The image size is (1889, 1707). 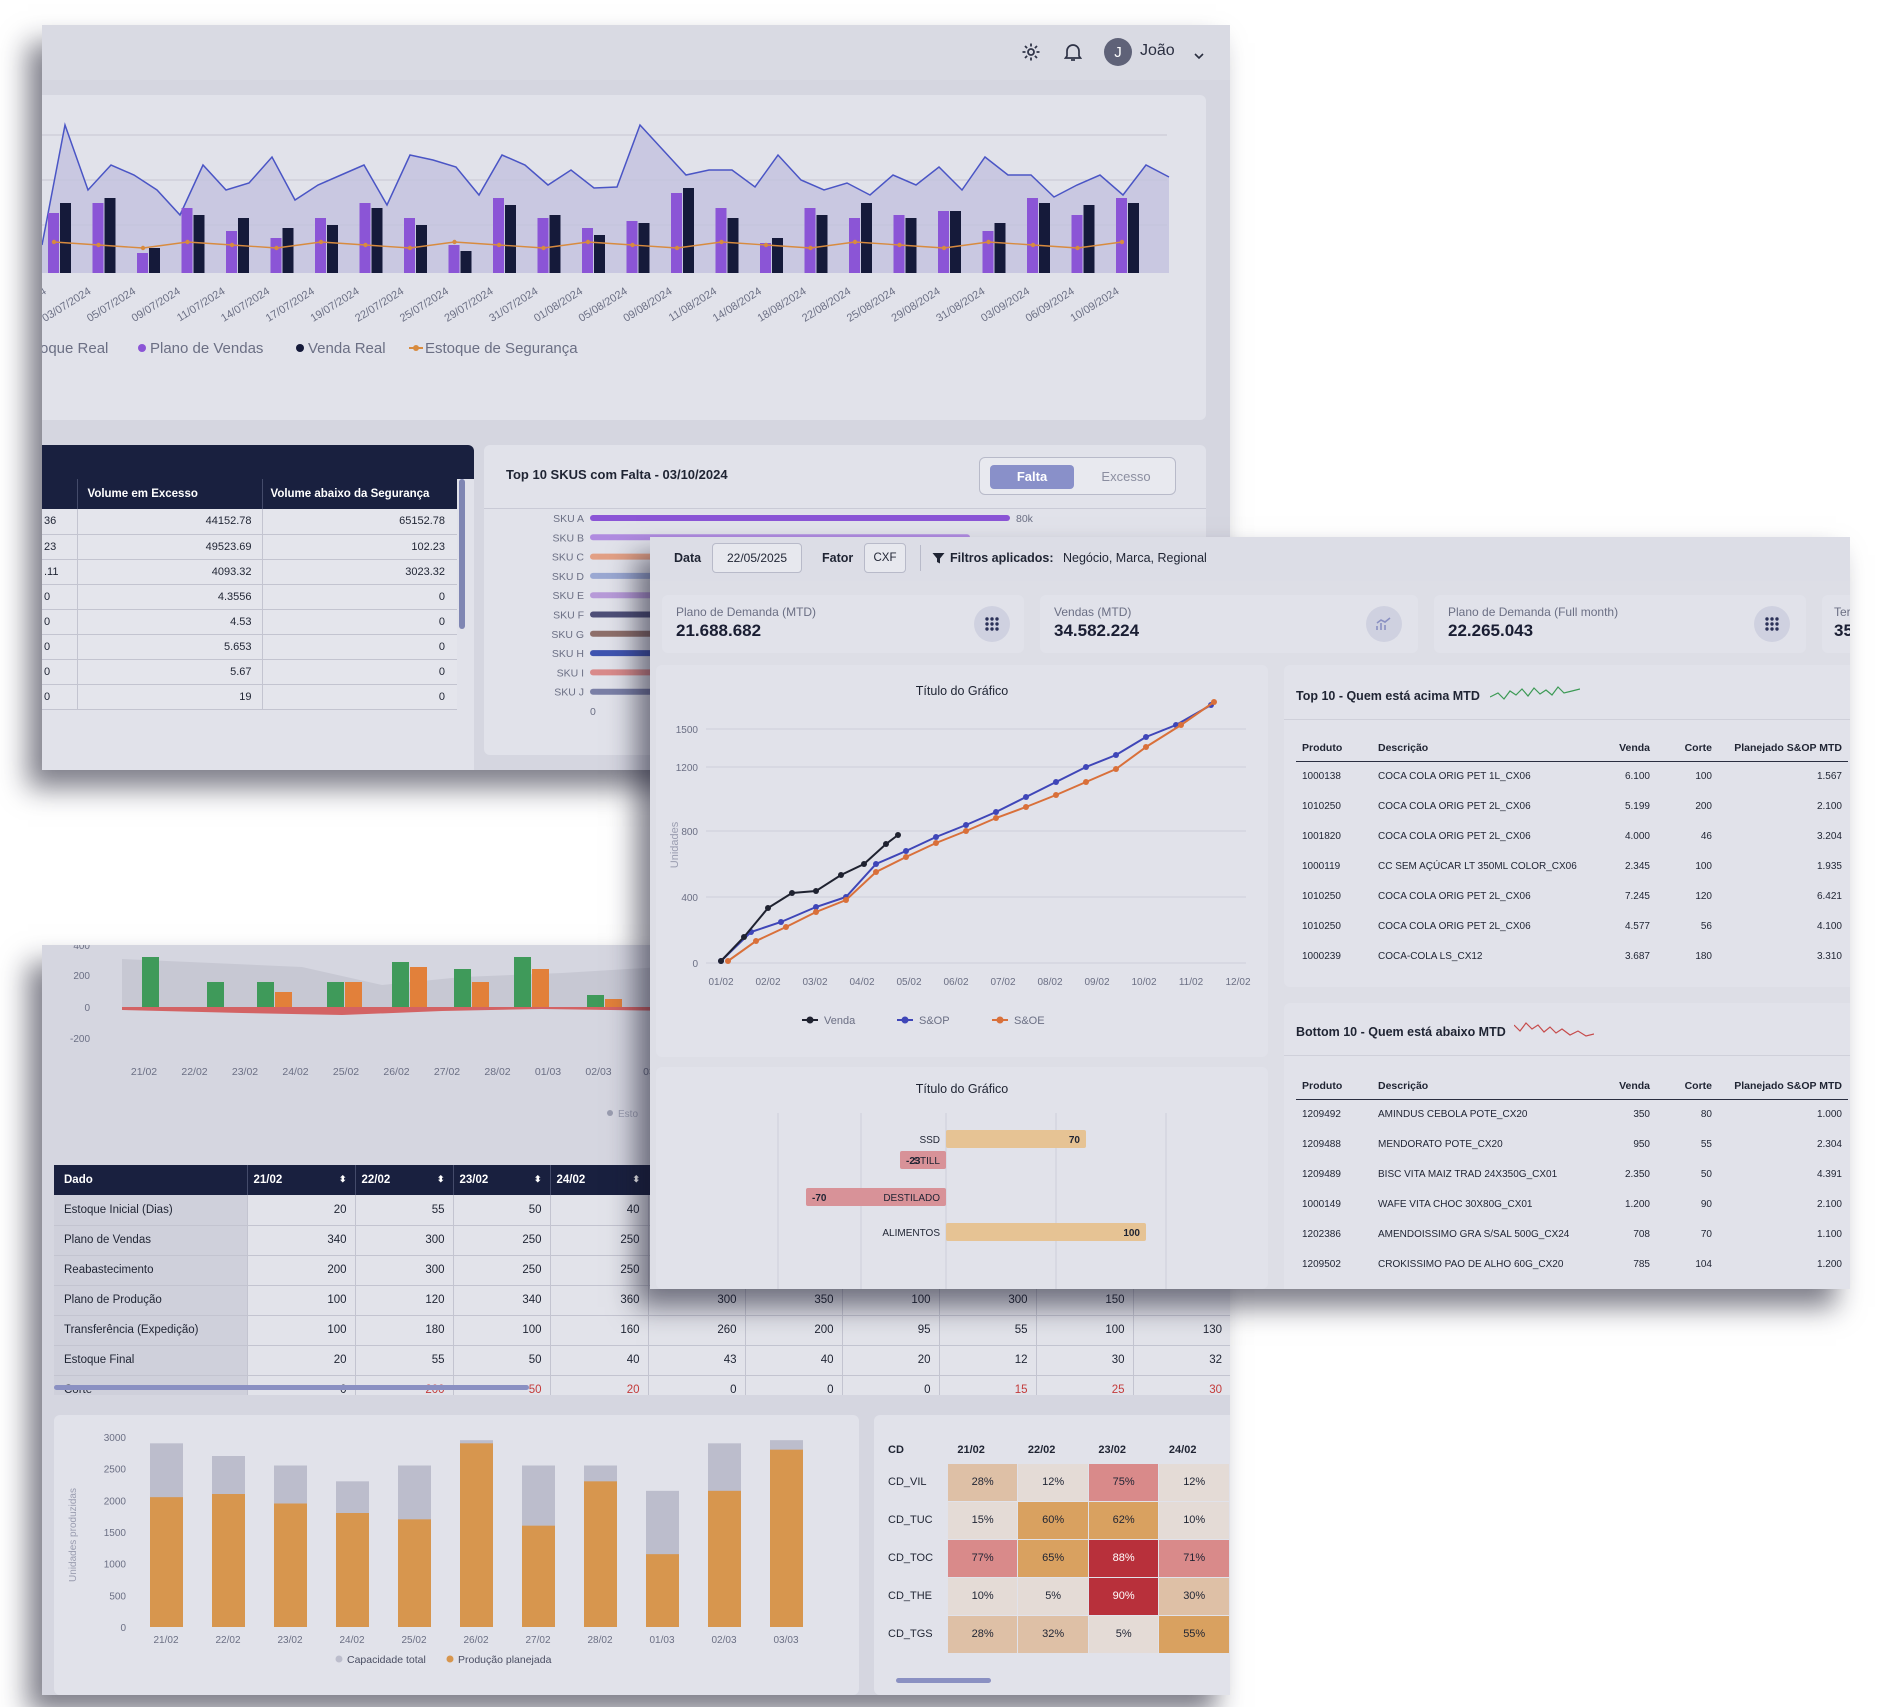 I want to click on heatmap-cell: 15%, so click(x=982, y=1520).